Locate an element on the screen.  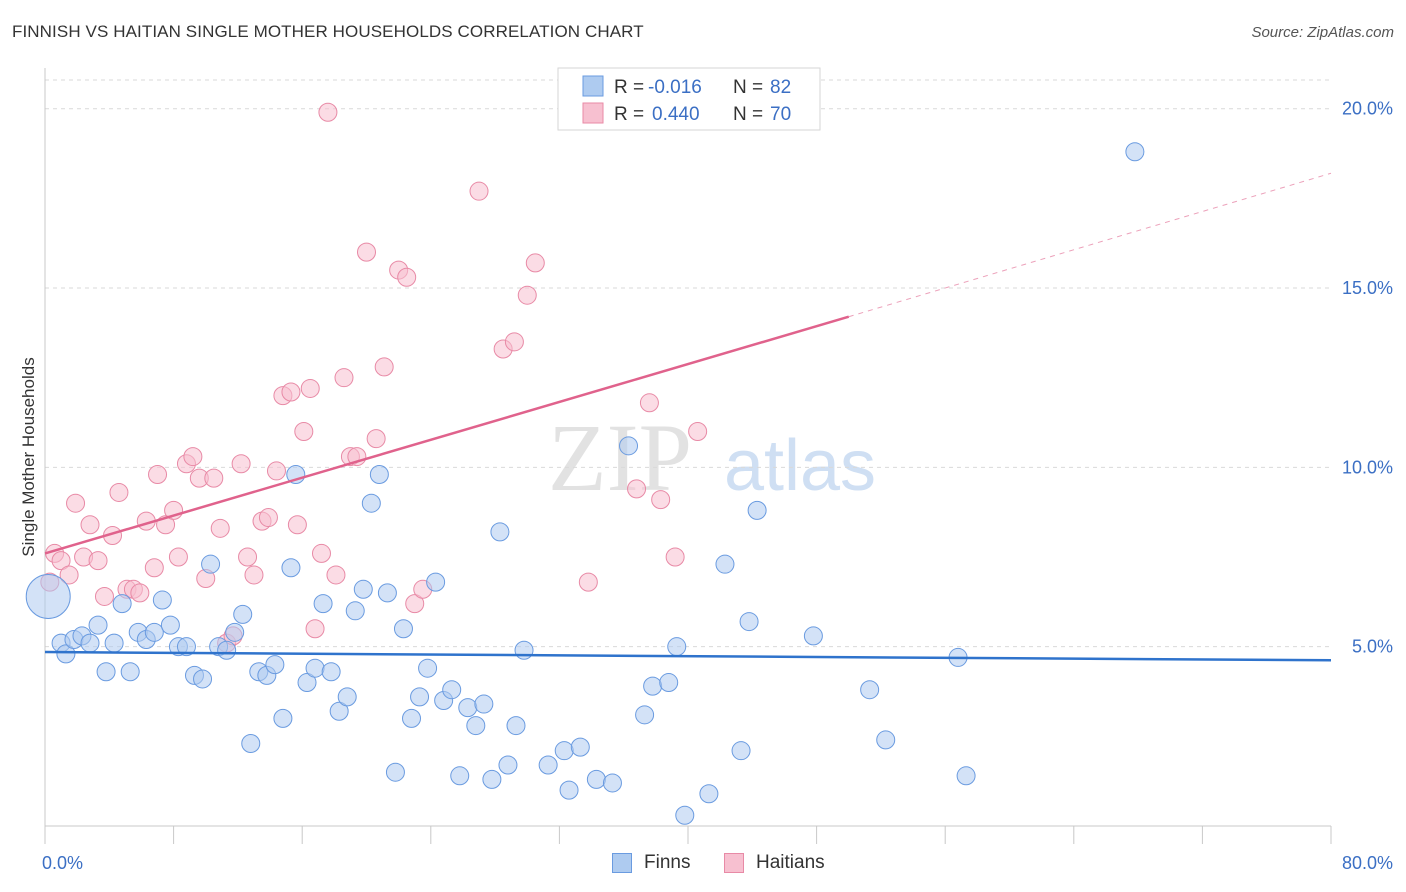
watermark: ZIP atlas is located at coordinates (712, 457).